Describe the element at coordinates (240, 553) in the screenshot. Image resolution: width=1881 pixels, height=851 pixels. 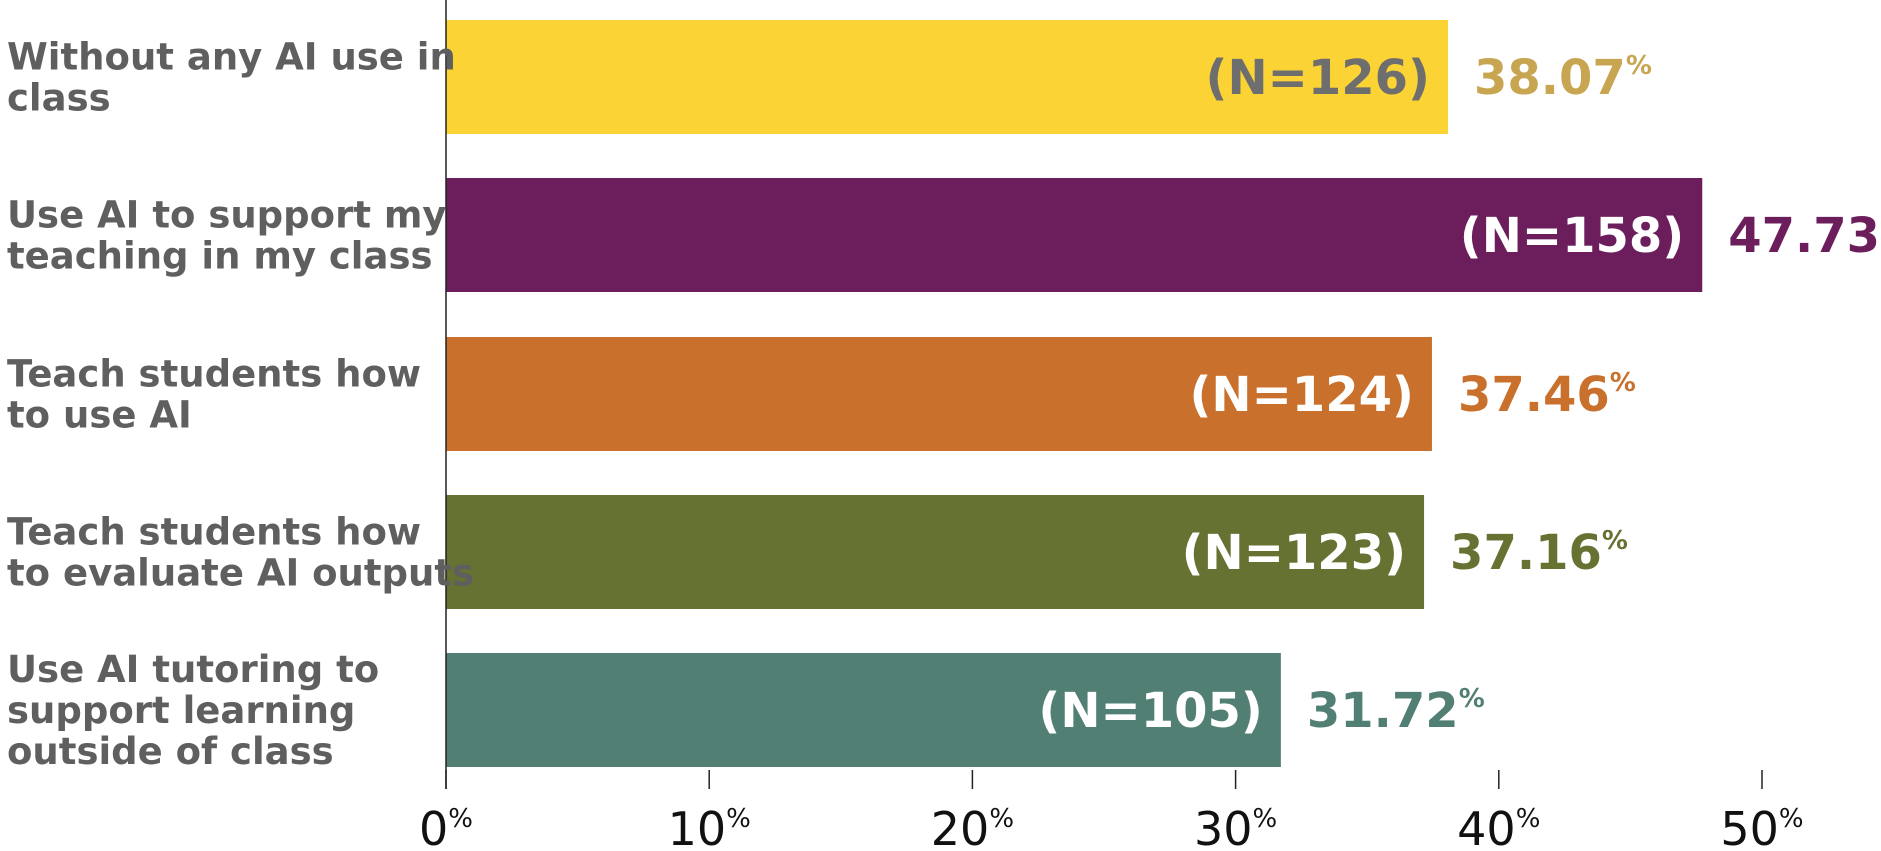
I see `category-label-4: Teach students how to evaluate AI outputs` at that location.